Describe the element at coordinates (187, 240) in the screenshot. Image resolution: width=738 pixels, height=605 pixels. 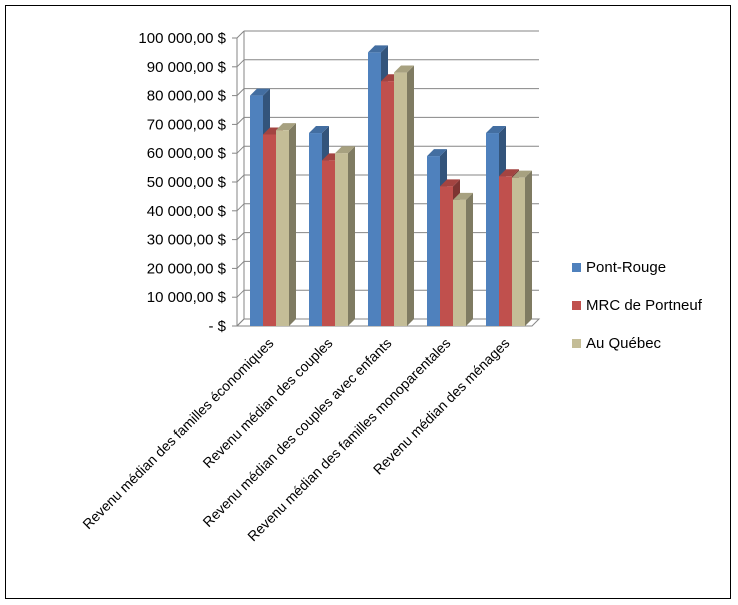
I see `y-tick-label: 30 000,00 $` at that location.